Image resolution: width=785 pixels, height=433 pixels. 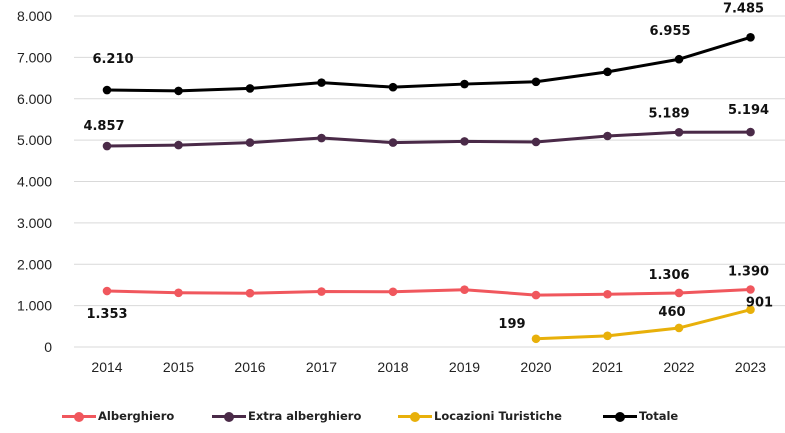 I want to click on legend-swatch-locazioni-turistiche, so click(x=415, y=416).